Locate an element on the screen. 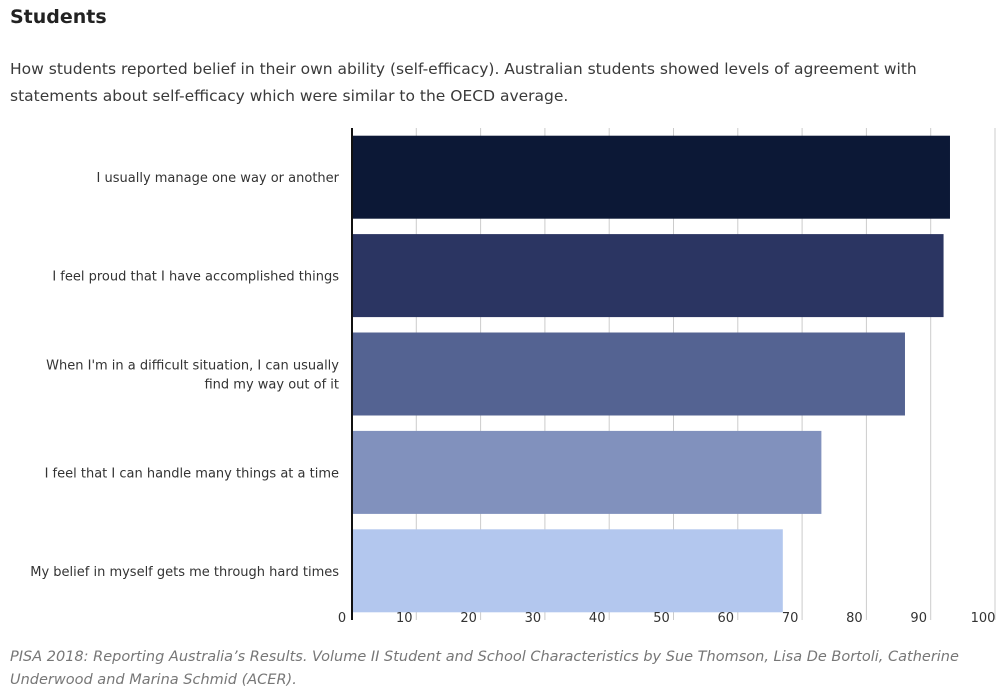 The image size is (996, 692). x-tick-label: 90 is located at coordinates (918, 618).